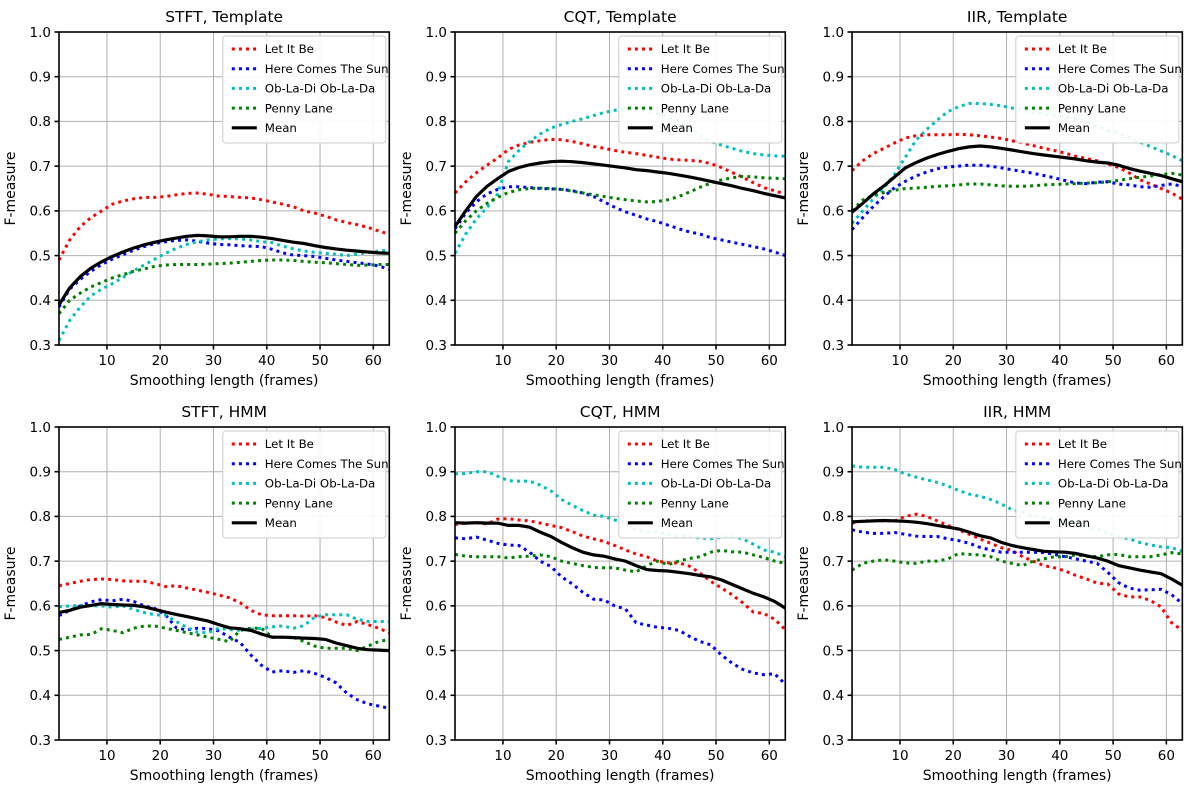  I want to click on series-mean-line, so click(223, 269).